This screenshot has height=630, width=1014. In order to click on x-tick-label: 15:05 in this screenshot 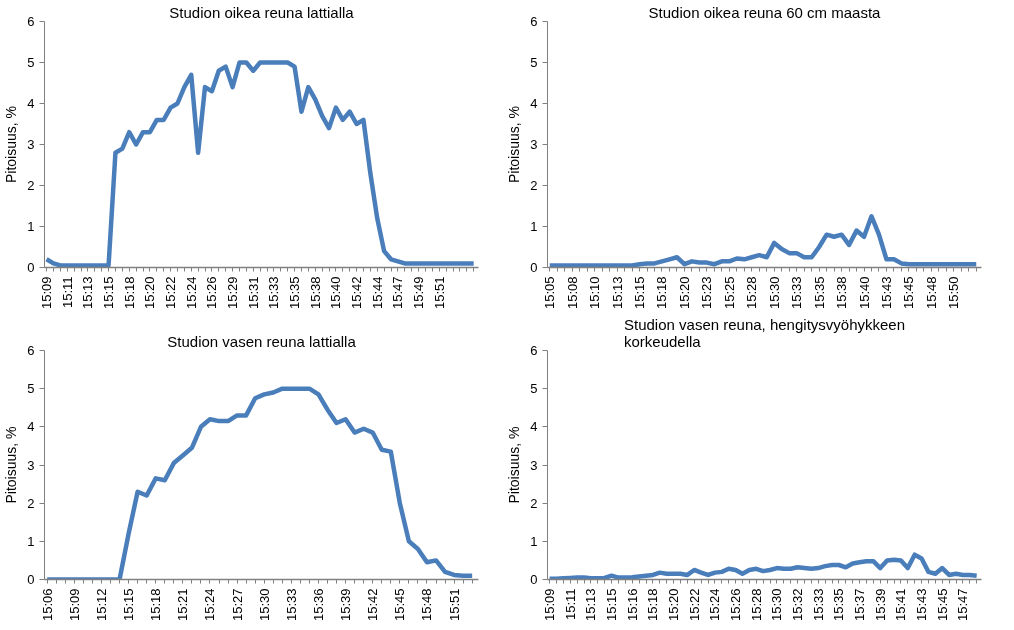, I will do `click(550, 293)`.